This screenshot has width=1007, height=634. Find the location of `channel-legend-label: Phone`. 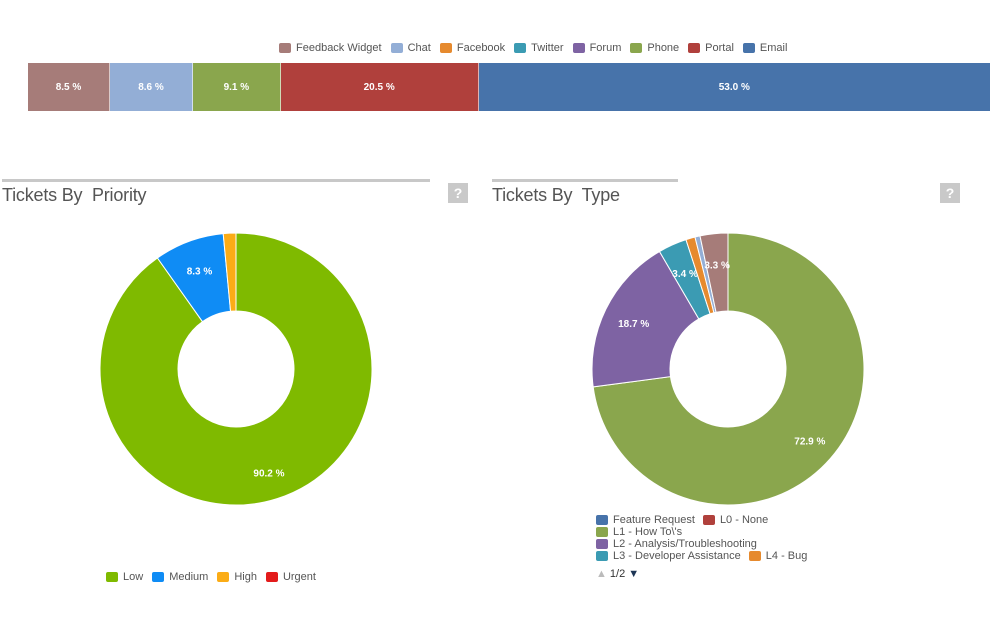

channel-legend-label: Phone is located at coordinates (663, 48).